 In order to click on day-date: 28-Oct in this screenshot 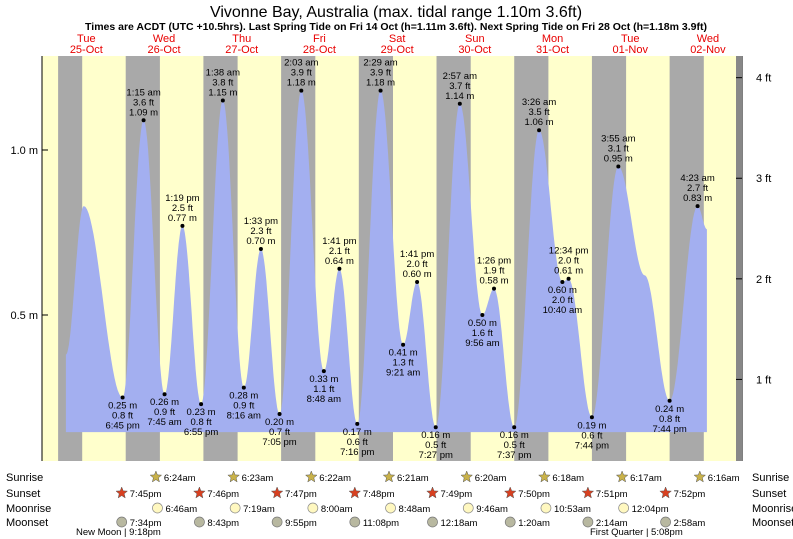, I will do `click(319, 50)`.